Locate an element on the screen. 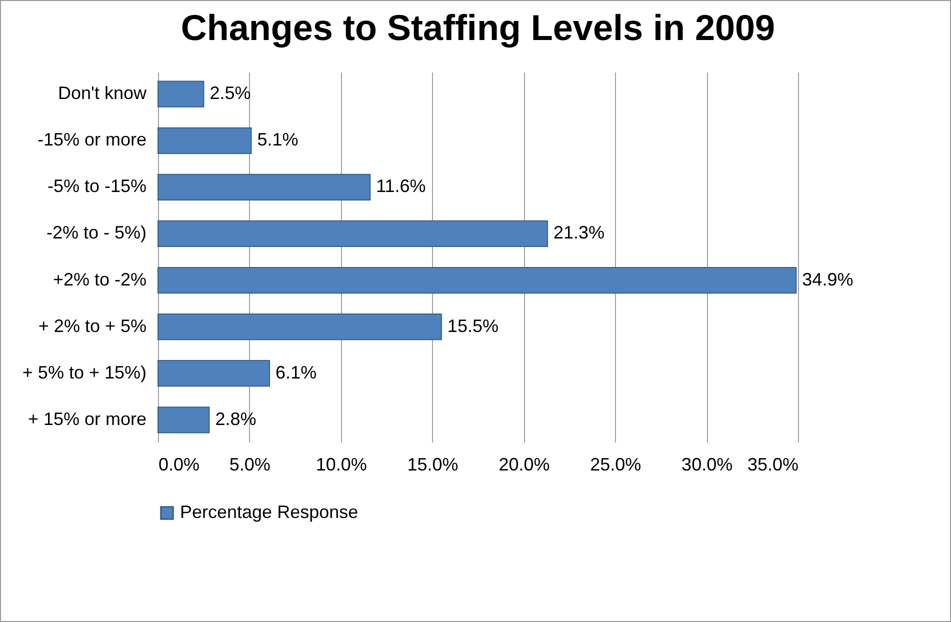  y-tick-label: + 5% to + 15%) is located at coordinates (84, 372).